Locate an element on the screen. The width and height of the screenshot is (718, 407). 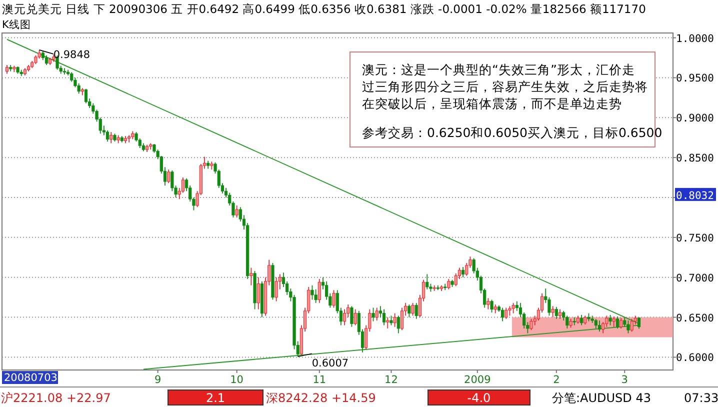
text: 沪2221.08 +22.97 is located at coordinates (56, 398).